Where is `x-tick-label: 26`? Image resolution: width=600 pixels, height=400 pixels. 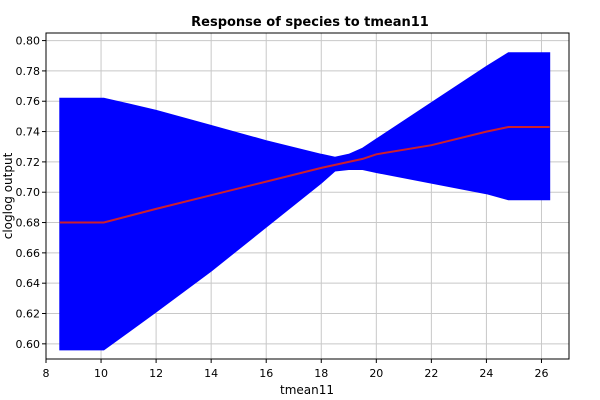
x-tick-label: 26 is located at coordinates (541, 373).